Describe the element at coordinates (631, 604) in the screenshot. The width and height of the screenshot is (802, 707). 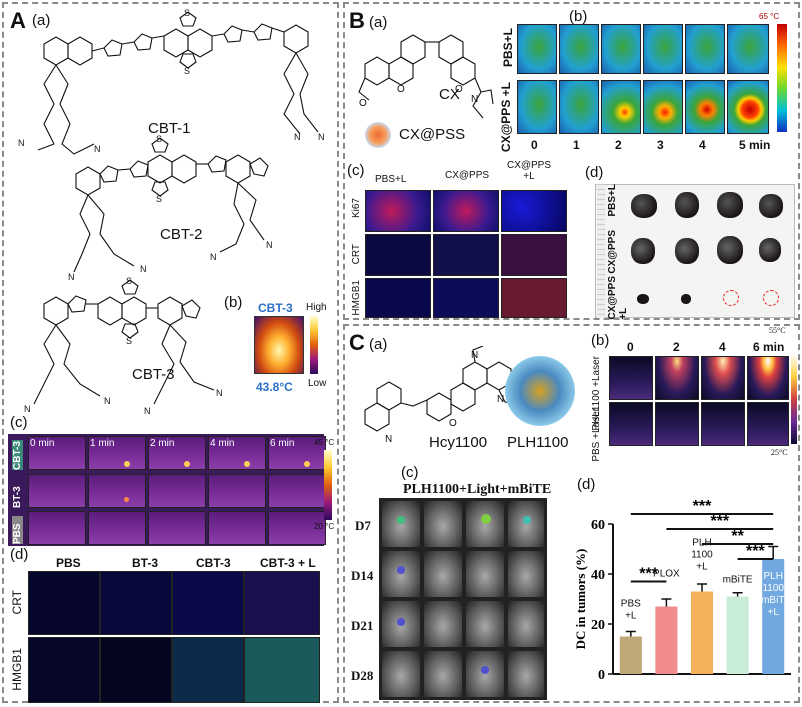
I see `category-label: PBS` at that location.